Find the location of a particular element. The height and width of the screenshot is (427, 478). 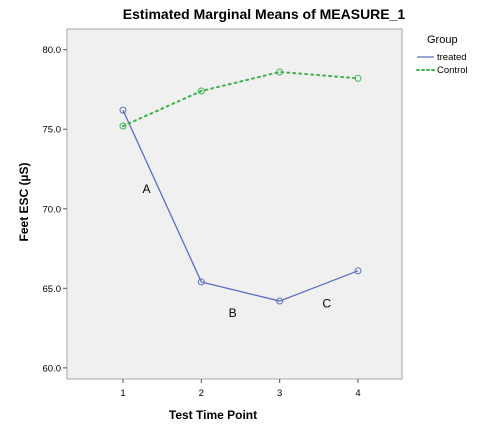

y-axis: 60.0 65.0 70.0 75.0 80.0 is located at coordinates (55, 209).